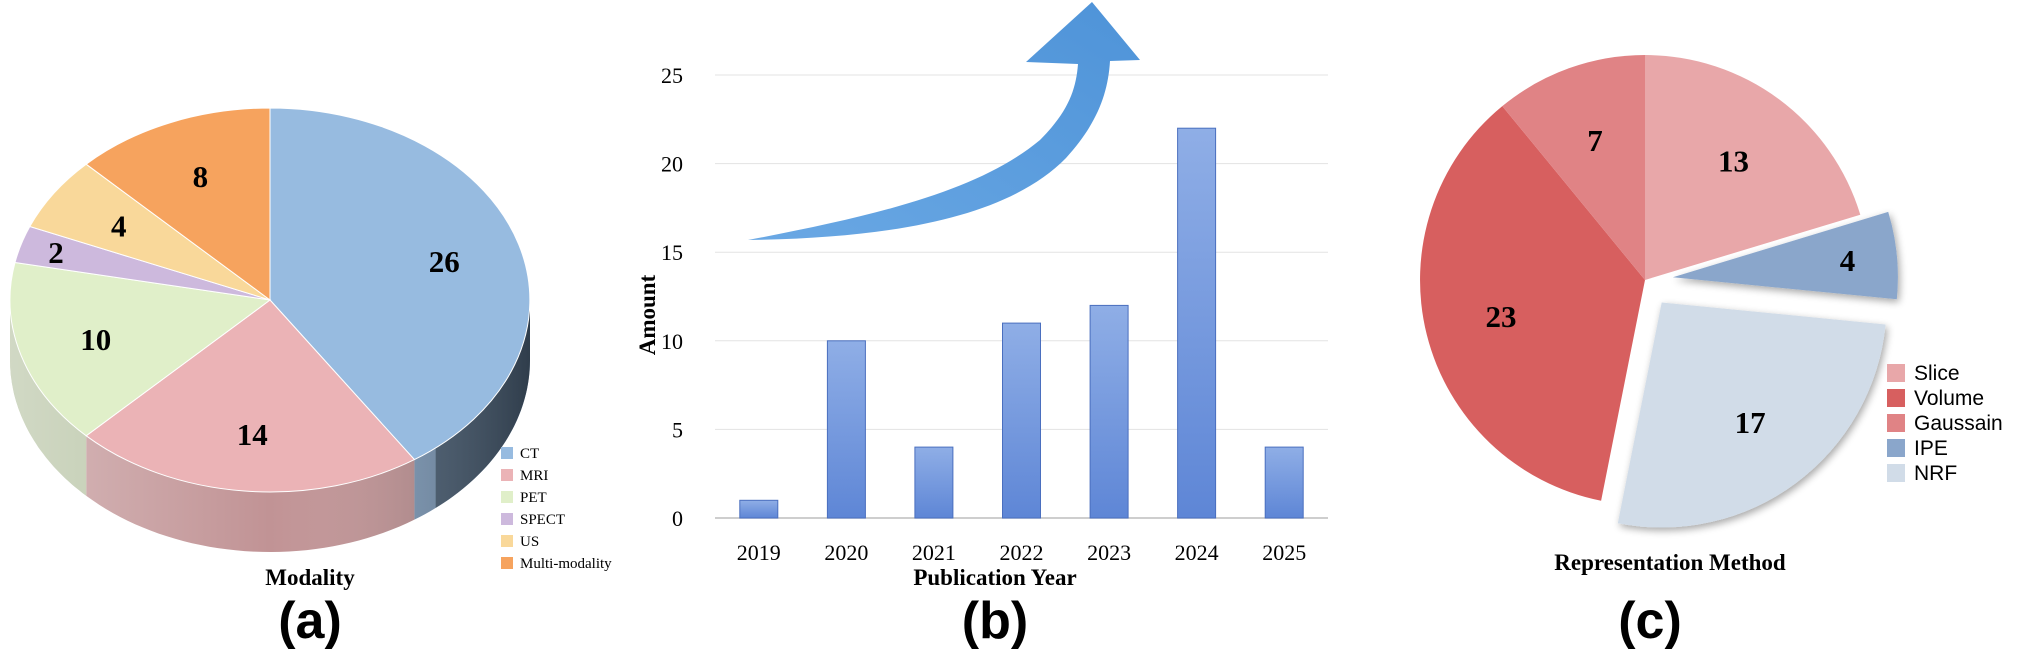 Image resolution: width=2032 pixels, height=650 pixels. What do you see at coordinates (310, 577) in the screenshot?
I see `pie-a-title: Modality` at bounding box center [310, 577].